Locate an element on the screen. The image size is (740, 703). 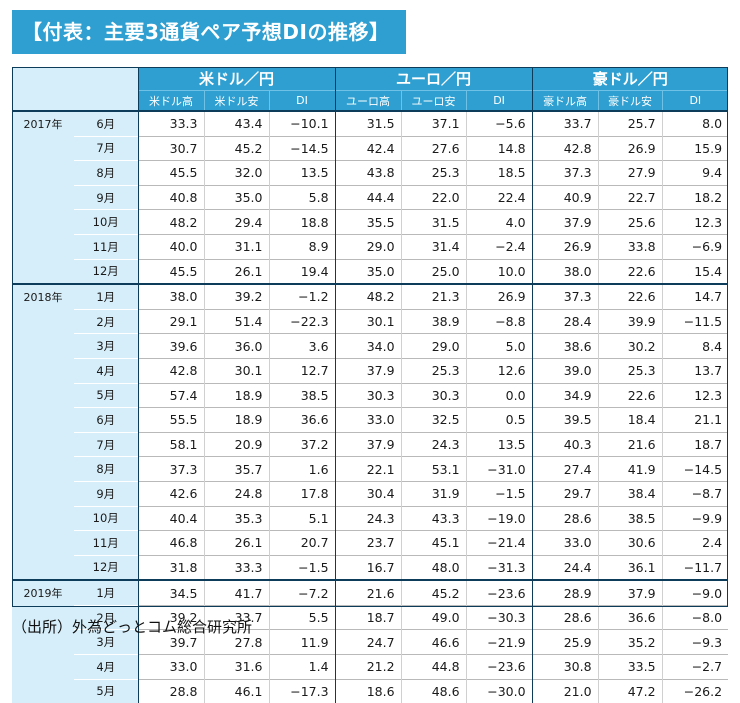
di-cell: −8.0 is located at coordinates (695, 617).